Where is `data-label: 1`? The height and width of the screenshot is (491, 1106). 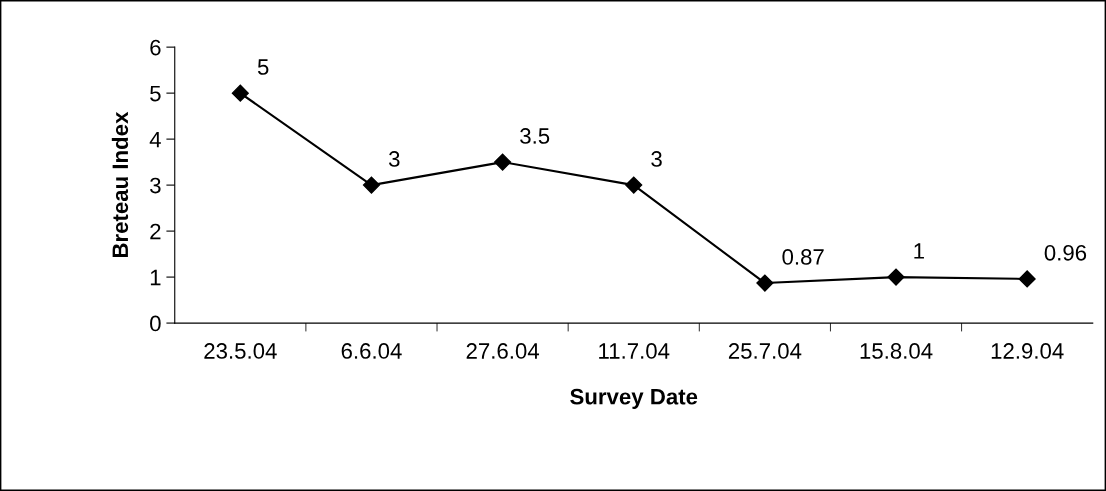
data-label: 1 is located at coordinates (919, 251).